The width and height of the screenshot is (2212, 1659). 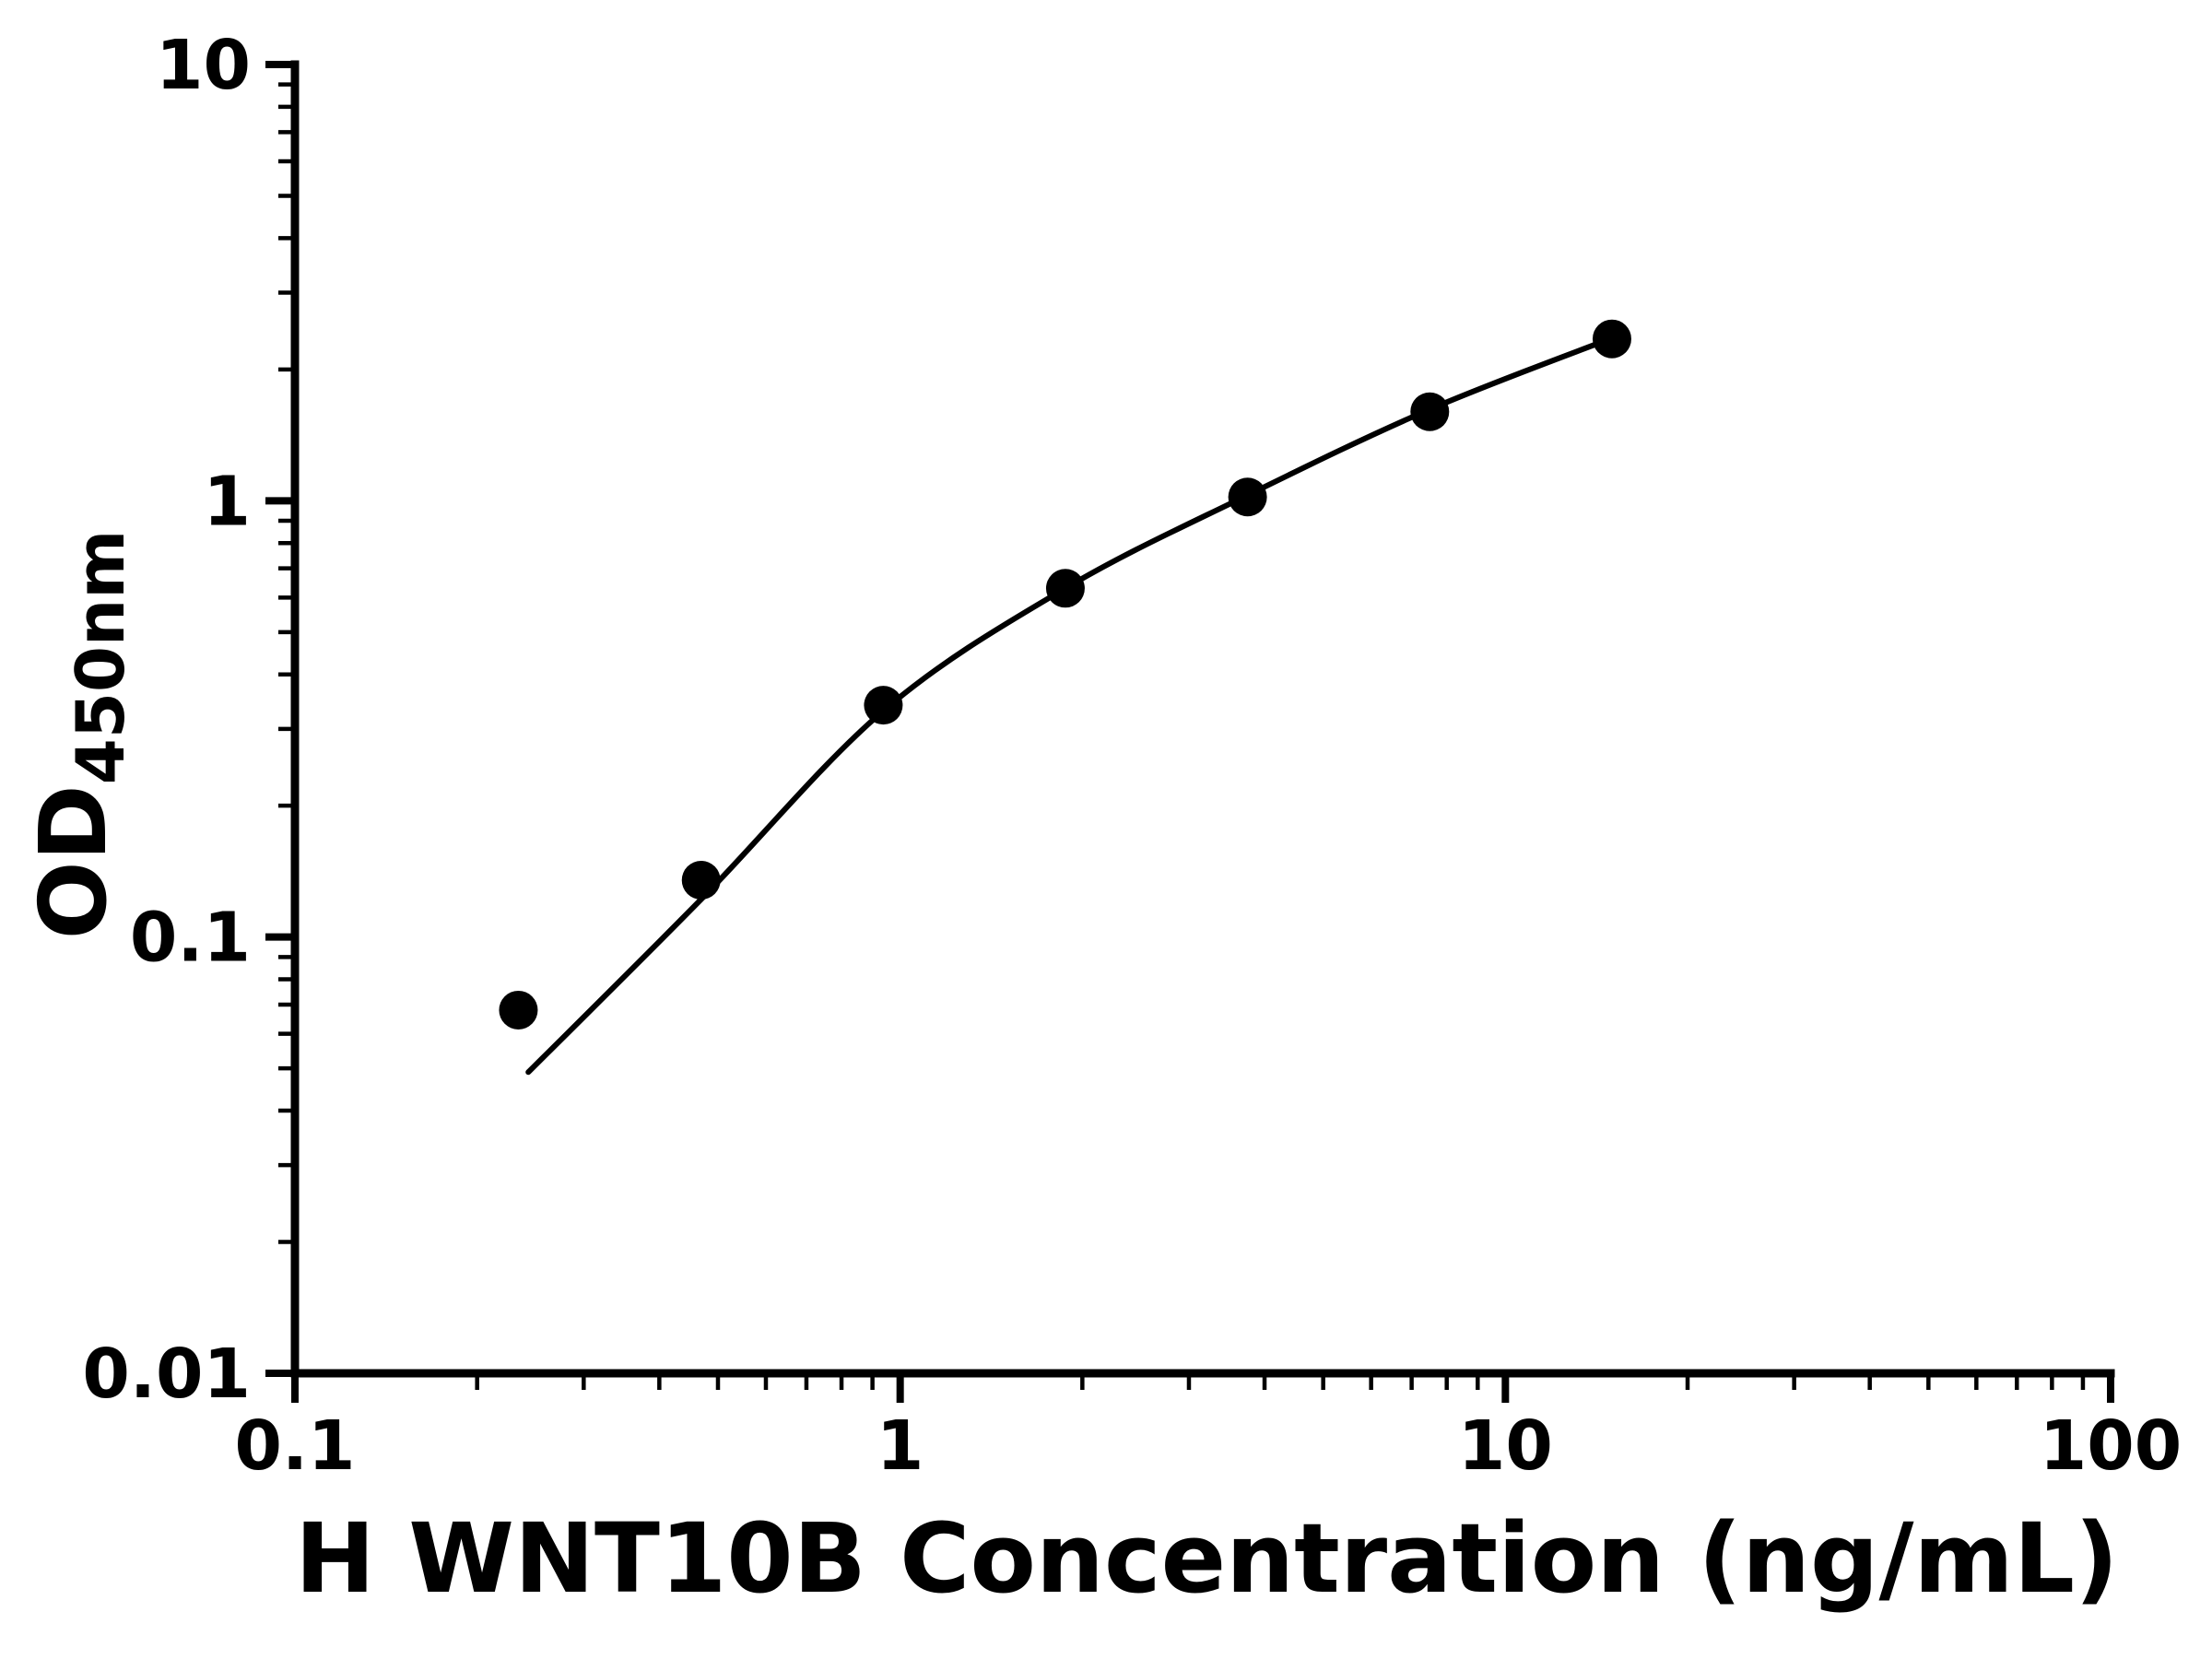 What do you see at coordinates (294, 1446) in the screenshot?
I see `x-tick-label: 0.1` at bounding box center [294, 1446].